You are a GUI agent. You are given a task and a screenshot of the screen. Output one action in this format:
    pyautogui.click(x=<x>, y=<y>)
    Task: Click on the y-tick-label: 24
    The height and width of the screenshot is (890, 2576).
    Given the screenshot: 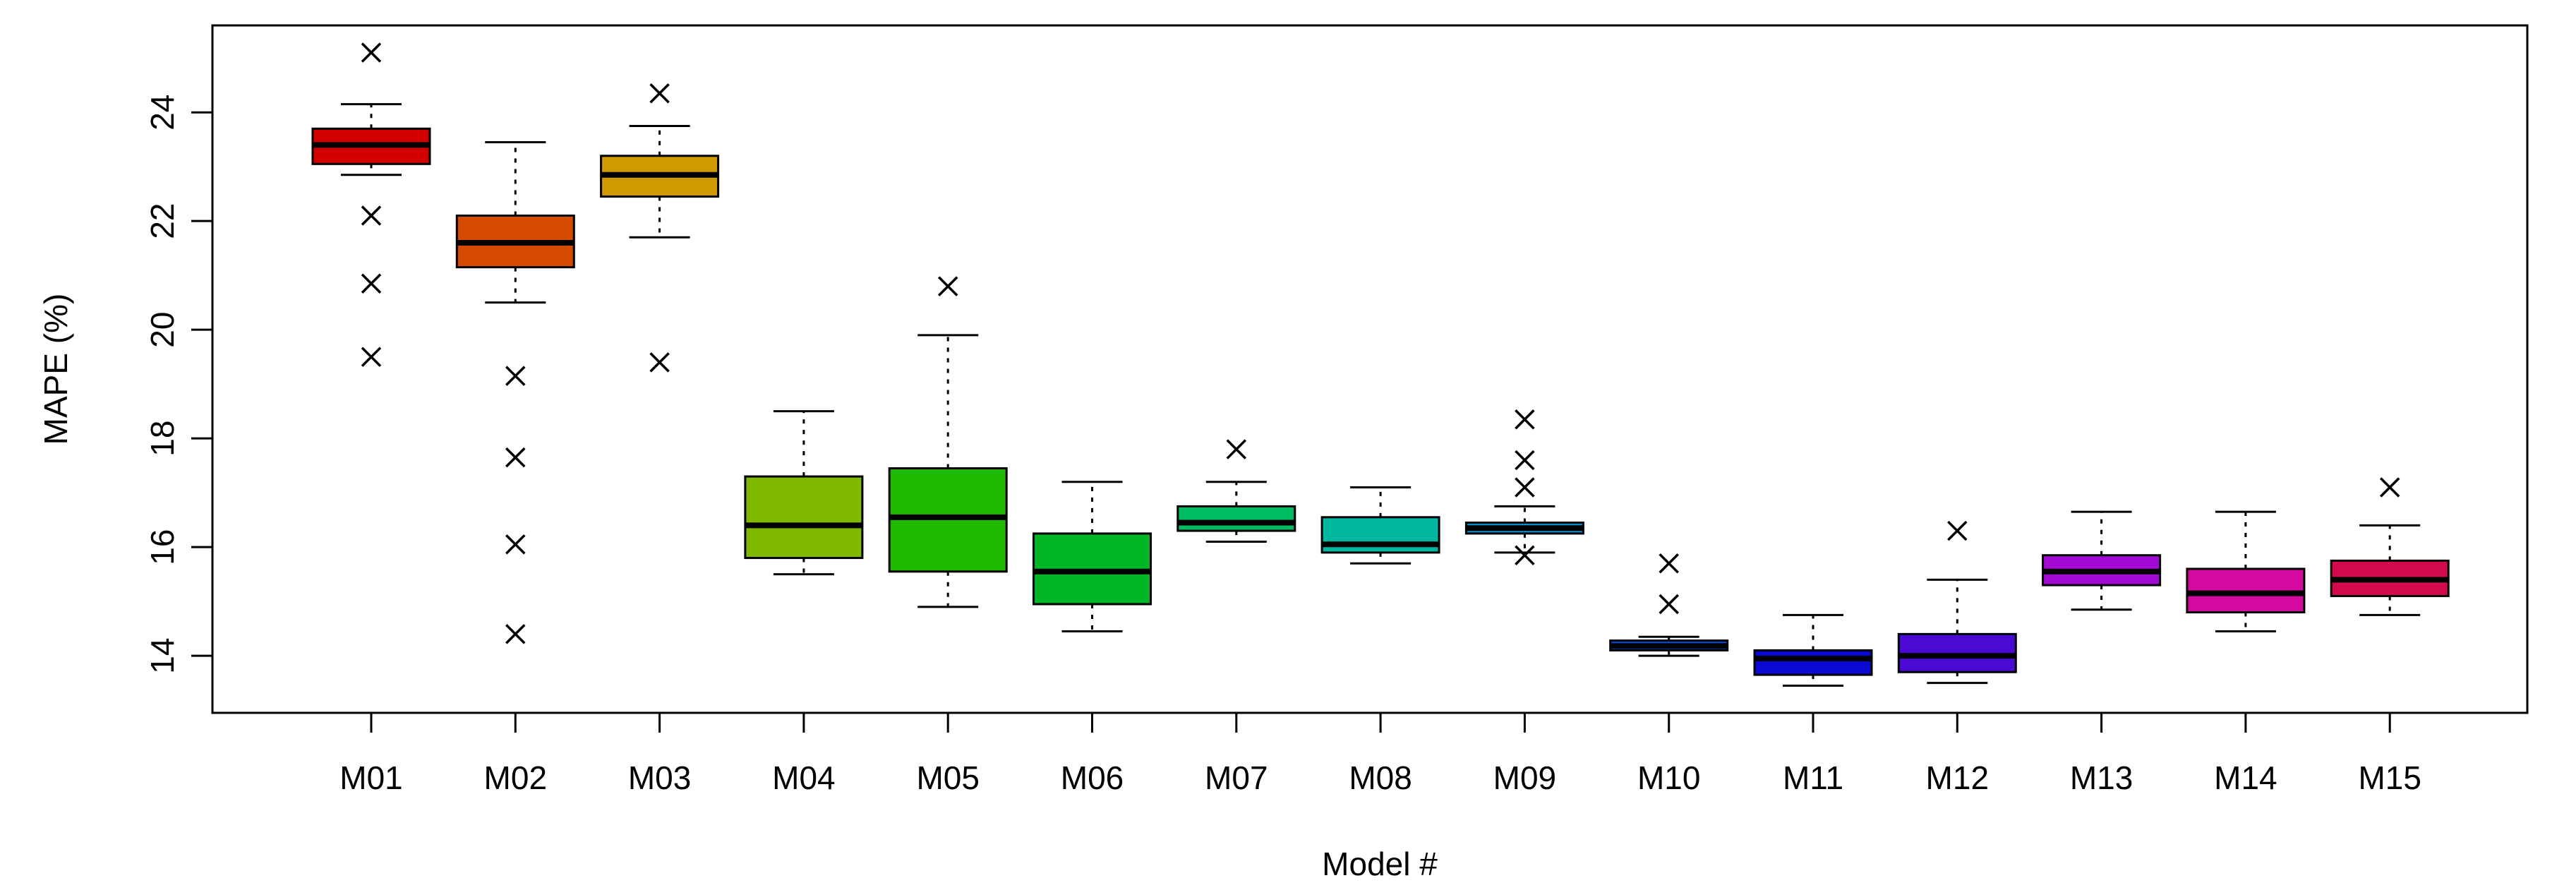 What is the action you would take?
    pyautogui.click(x=162, y=113)
    